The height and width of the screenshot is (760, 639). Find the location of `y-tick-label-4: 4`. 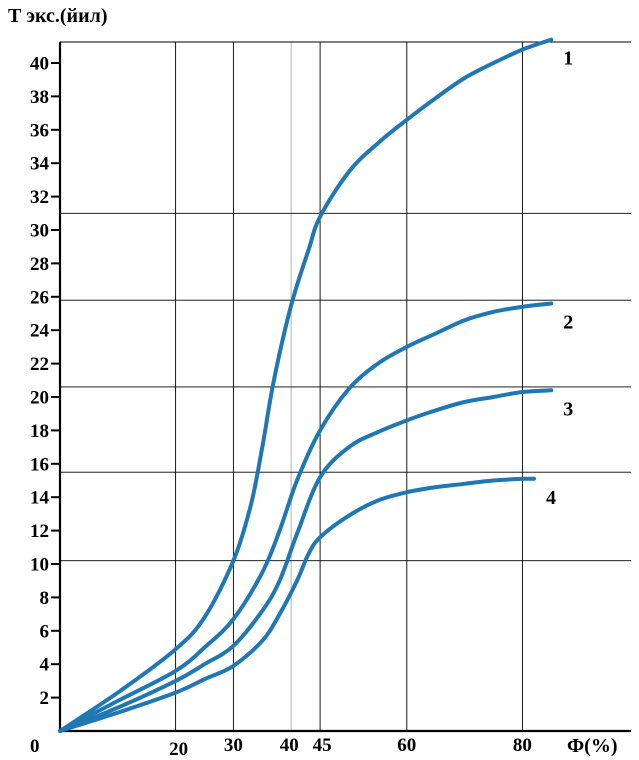

y-tick-label-4: 4 is located at coordinates (45, 665).